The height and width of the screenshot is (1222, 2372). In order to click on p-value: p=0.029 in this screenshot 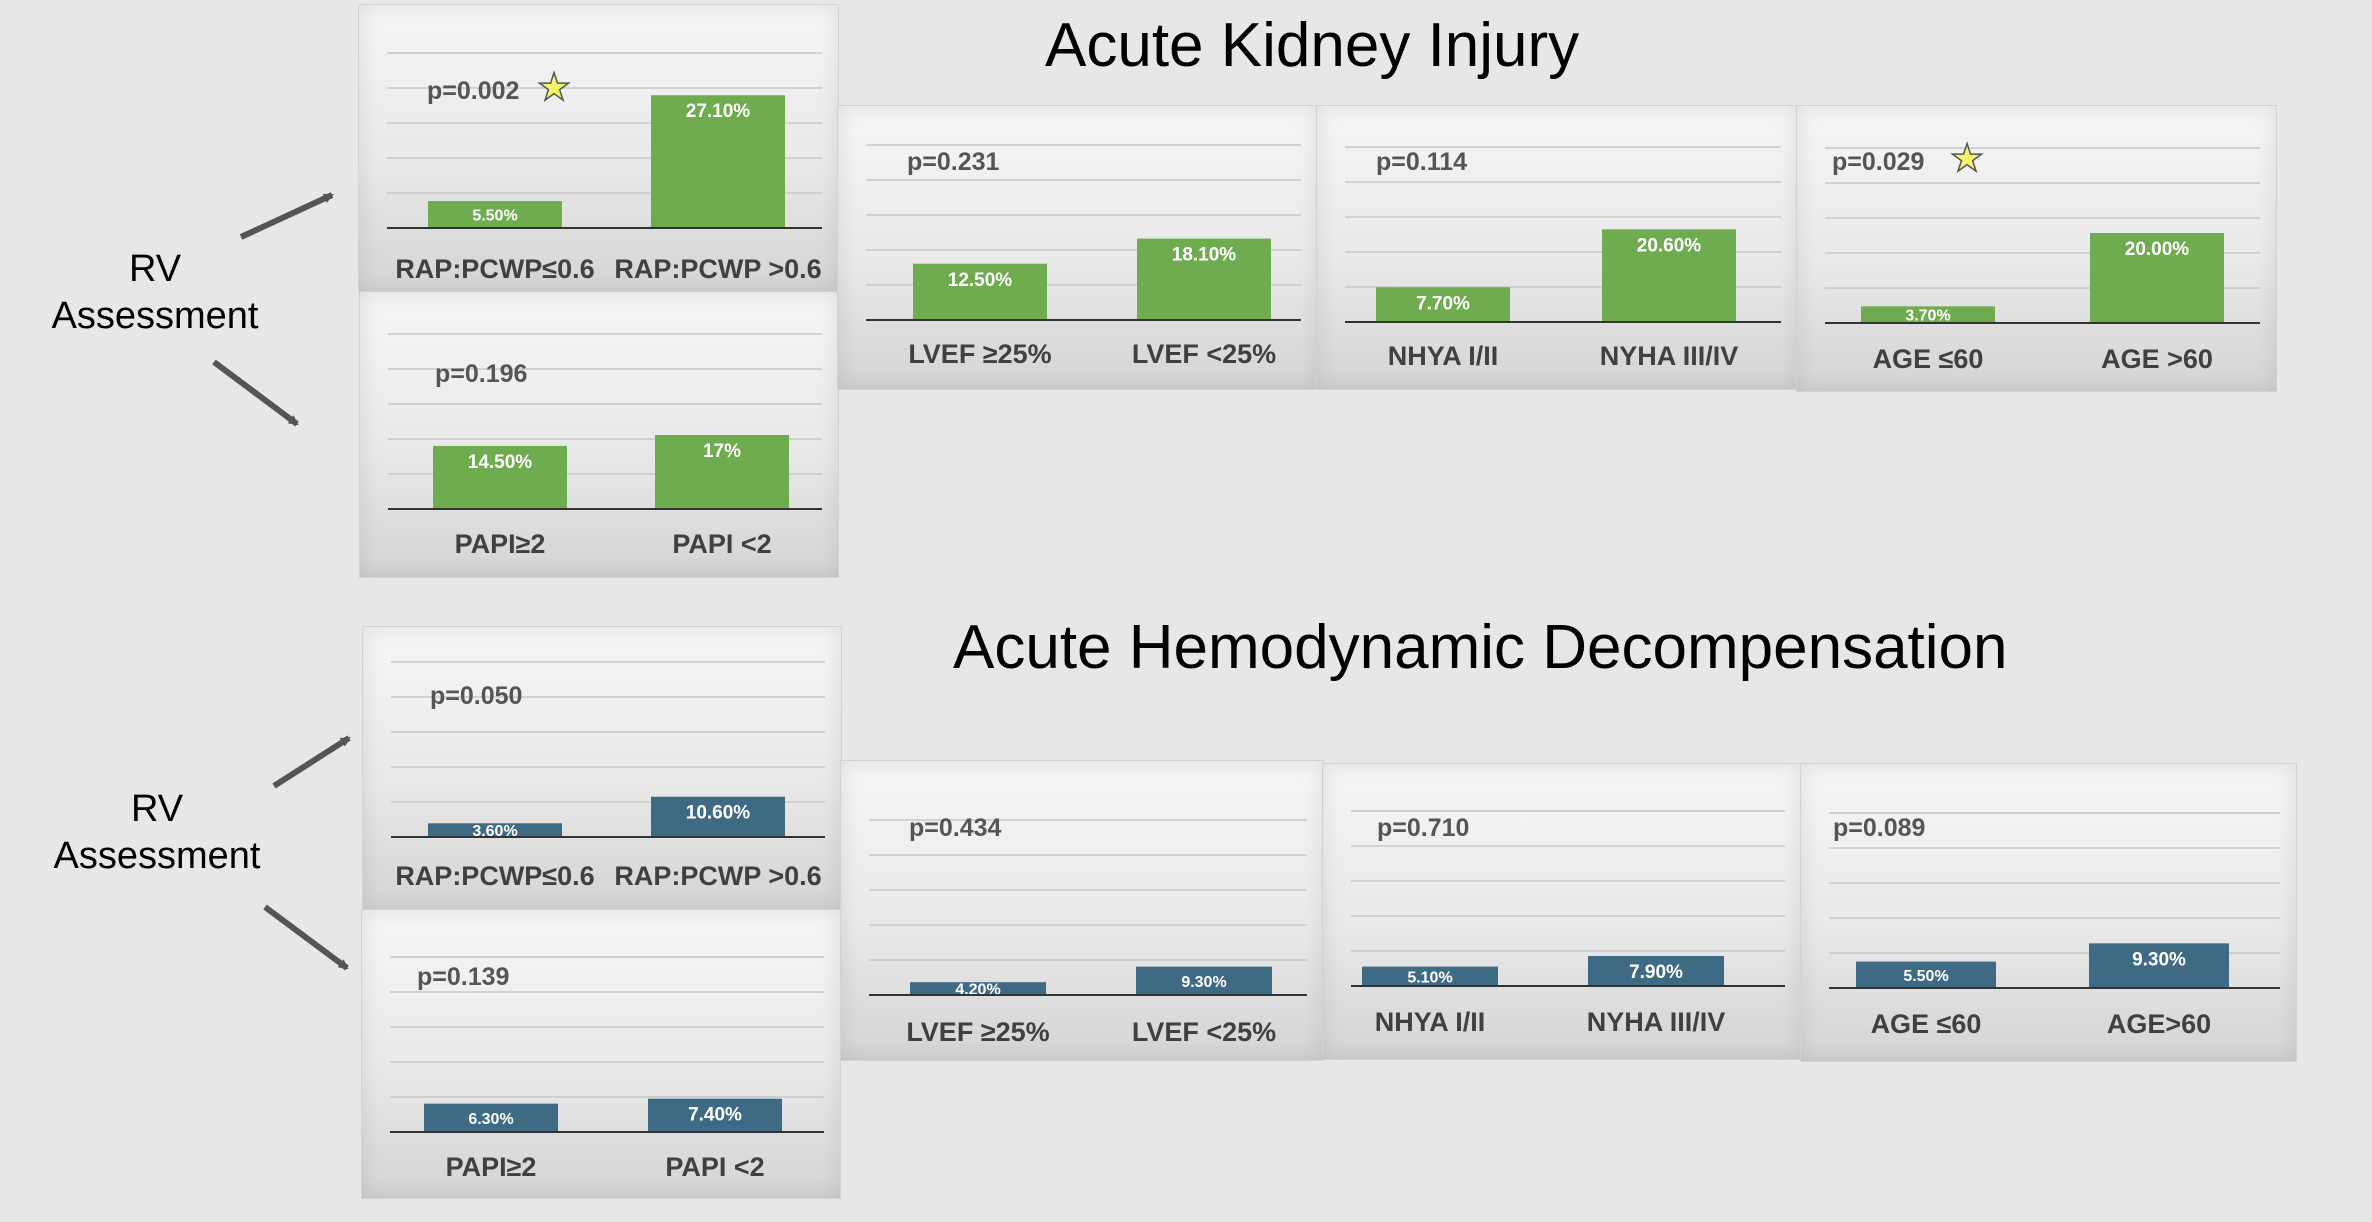, I will do `click(1878, 162)`.